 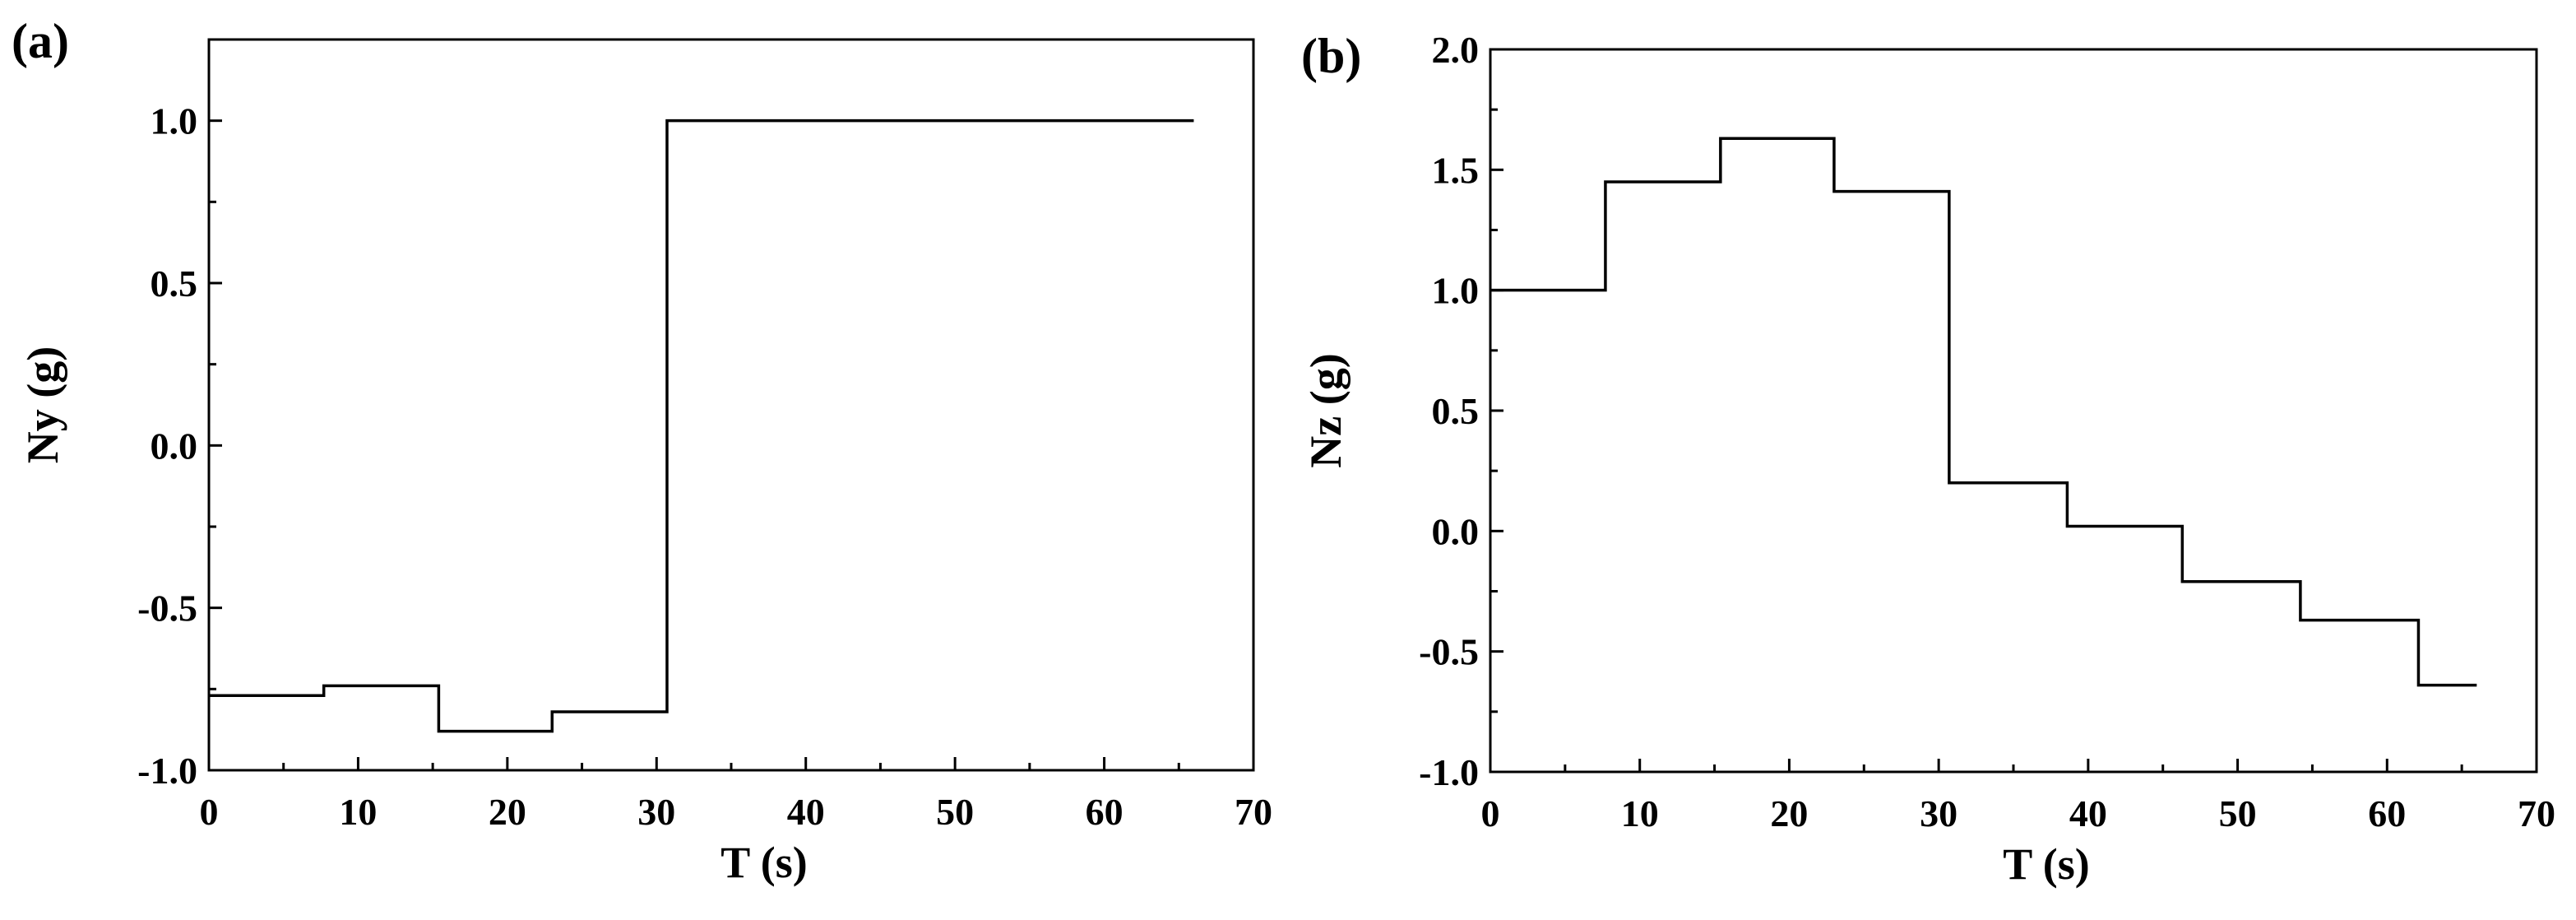 I want to click on y-axis-title: Ny (g), so click(x=42, y=404).